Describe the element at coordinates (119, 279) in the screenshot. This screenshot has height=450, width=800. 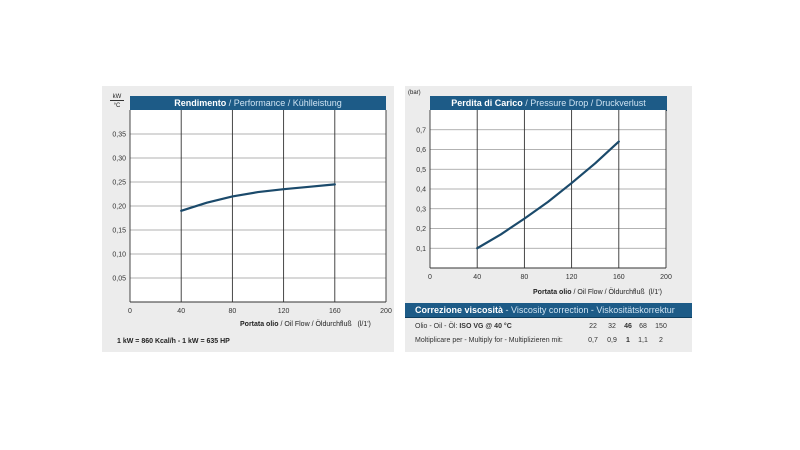
I see `y-tick-label: 0,05` at that location.